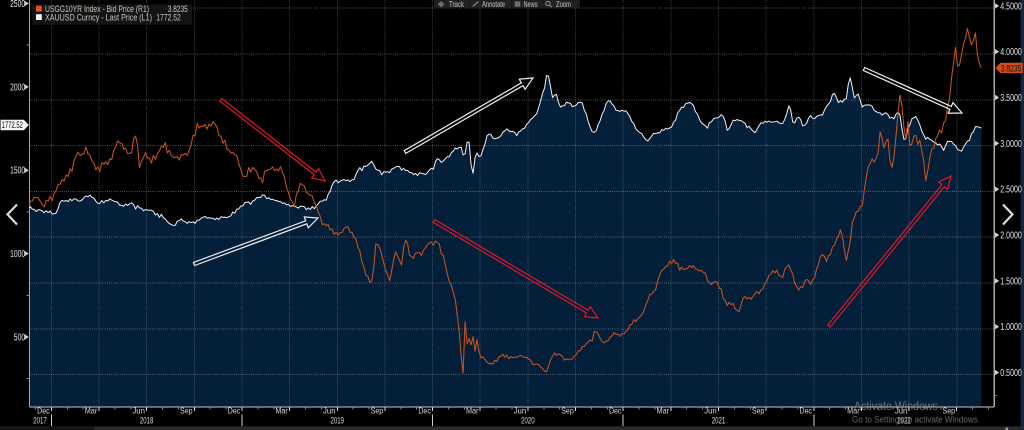 The image size is (1024, 430). Describe the element at coordinates (17, 171) in the screenshot. I see `svg-text: 1500` at that location.